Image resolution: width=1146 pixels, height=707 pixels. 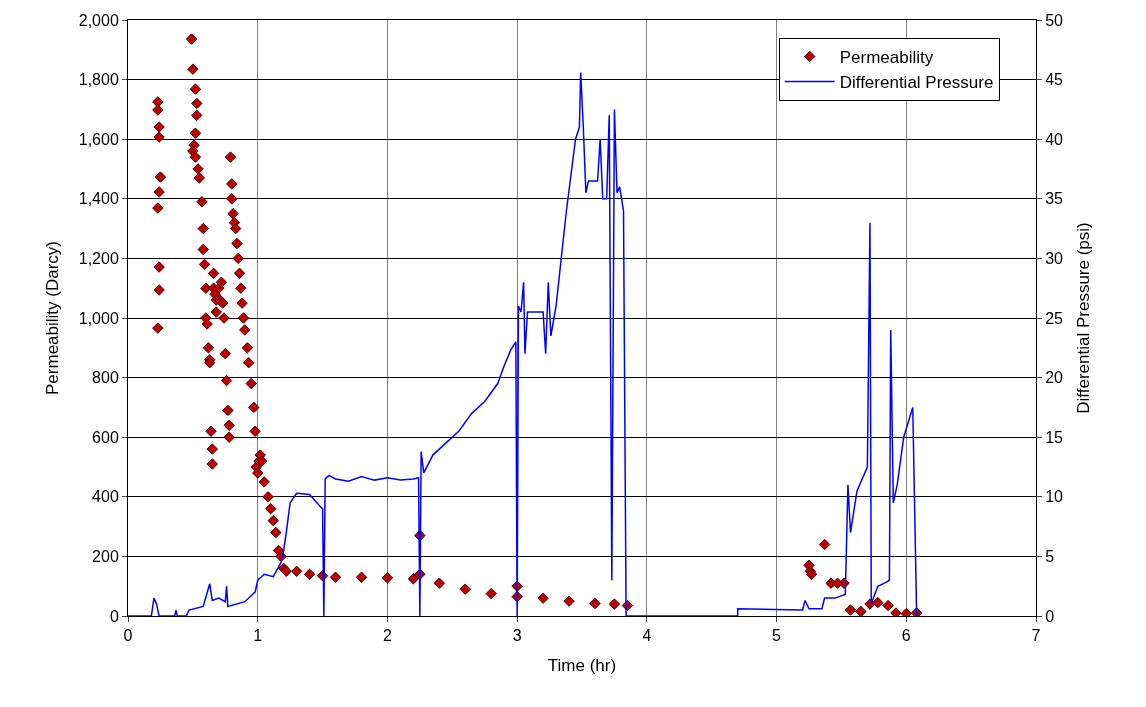 What do you see at coordinates (906, 636) in the screenshot?
I see `x-tick-label: 6` at bounding box center [906, 636].